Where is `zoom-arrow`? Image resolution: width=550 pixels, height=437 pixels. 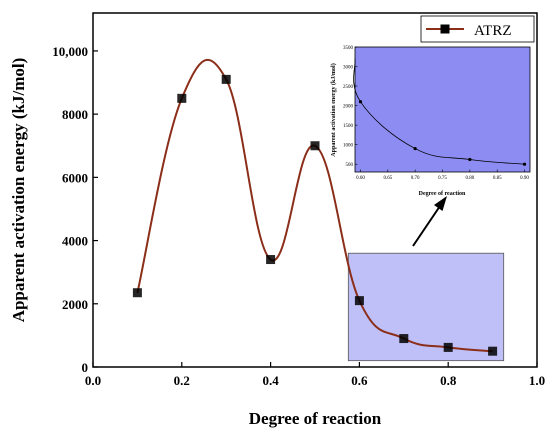 zoom-arrow is located at coordinates (429, 221).